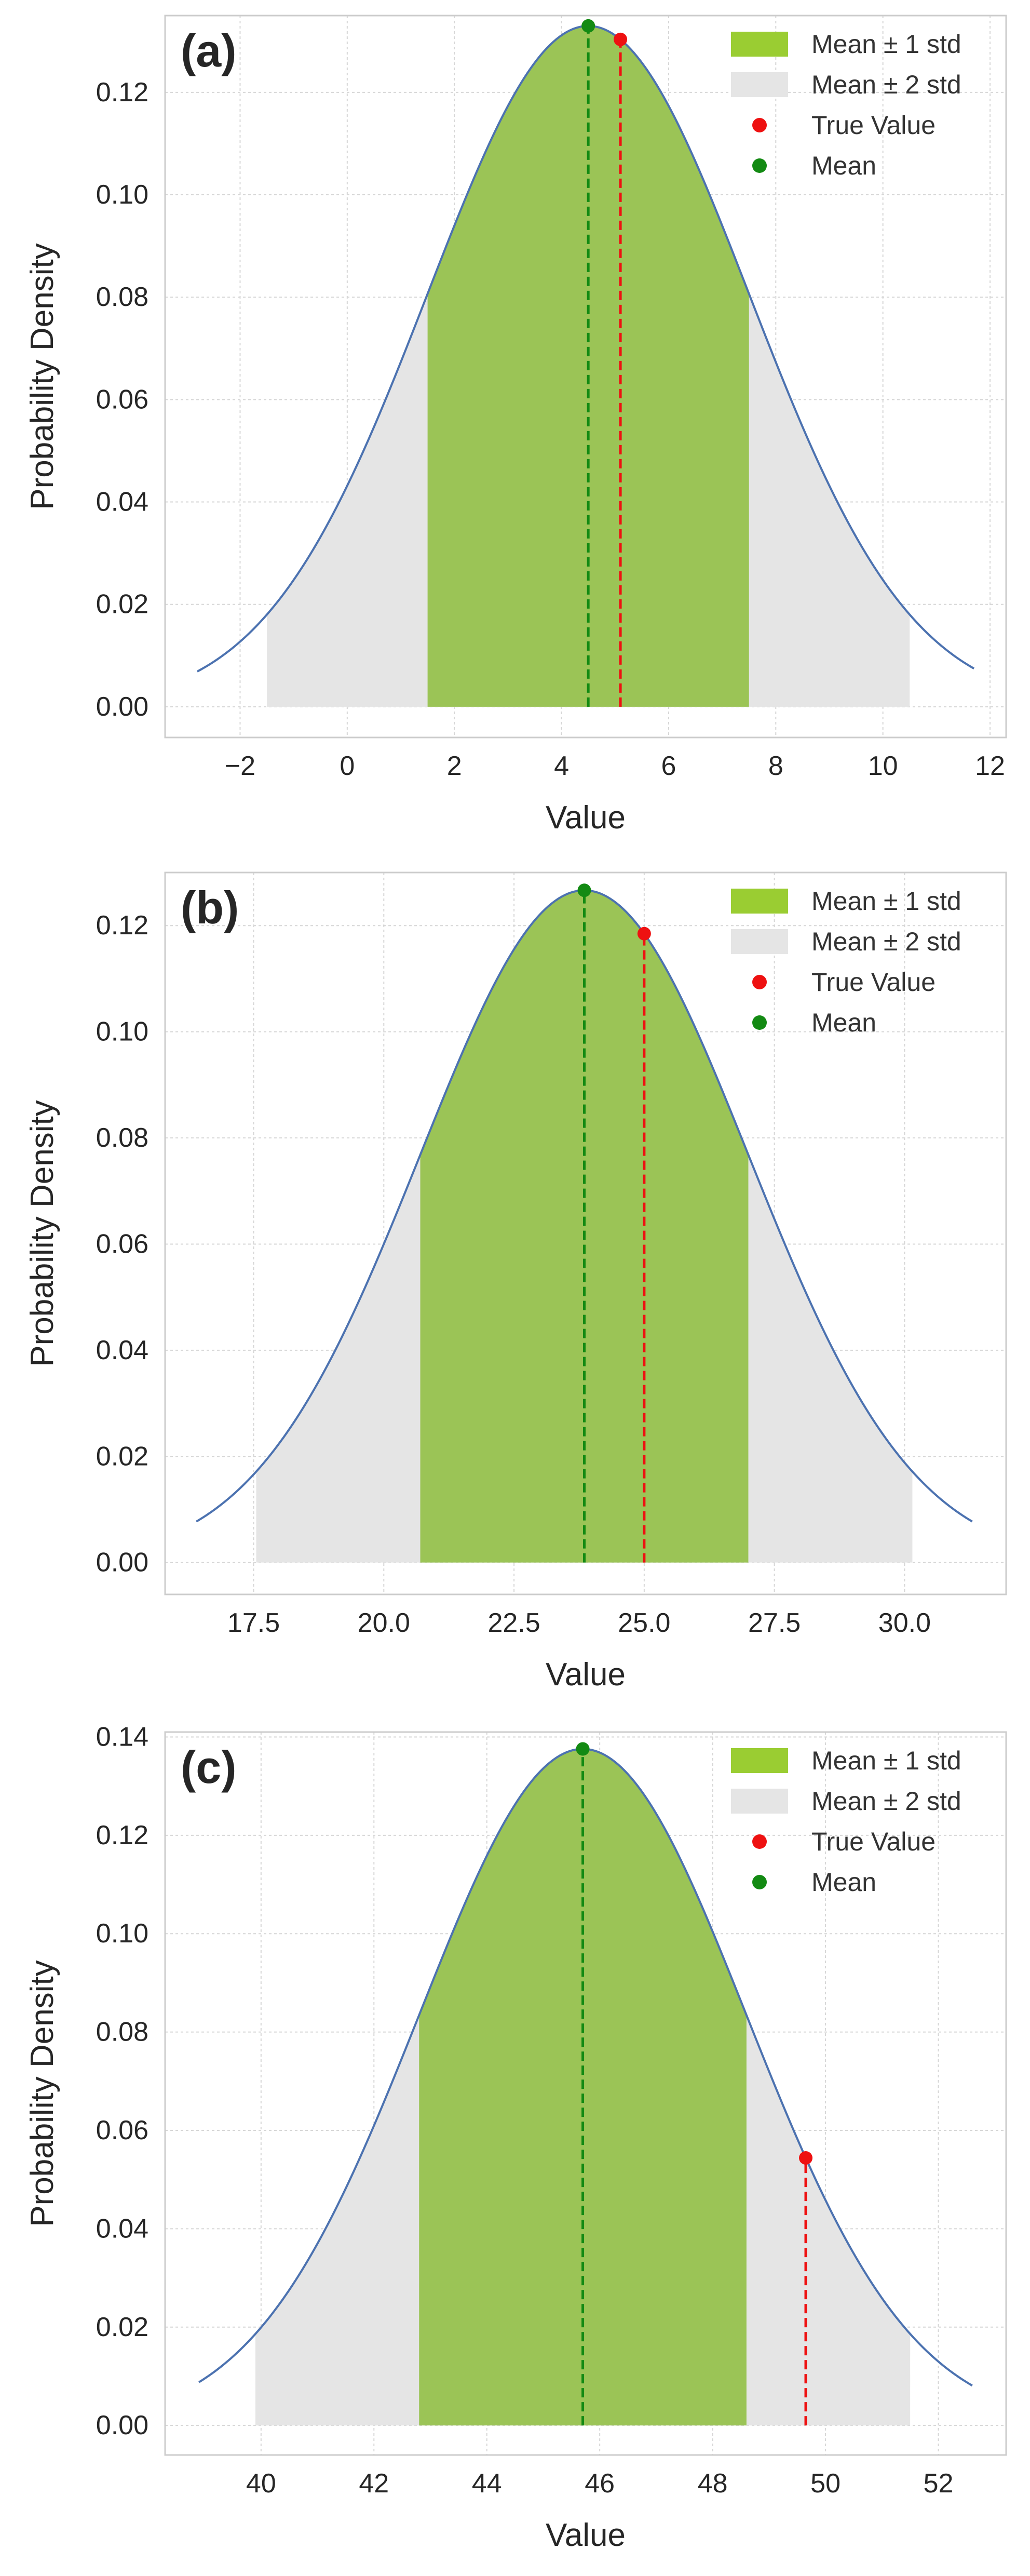 This screenshot has width=1030, height=2576. Describe the element at coordinates (584, 1227) in the screenshot. I see `band-mean-pm-1std` at that location.